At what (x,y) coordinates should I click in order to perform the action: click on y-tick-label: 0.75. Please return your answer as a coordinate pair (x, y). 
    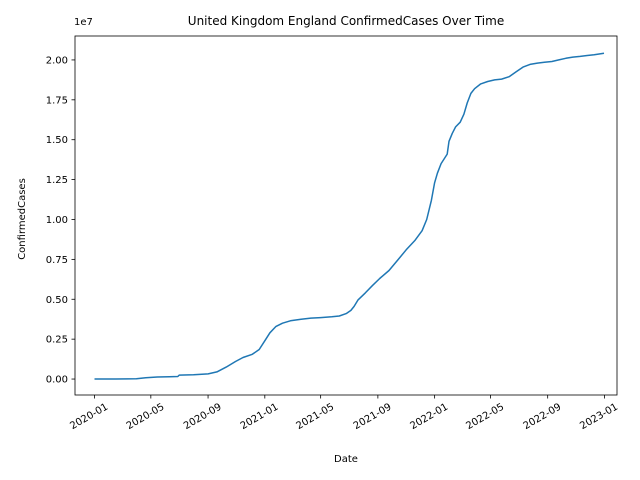
    Looking at the image, I should click on (57, 260).